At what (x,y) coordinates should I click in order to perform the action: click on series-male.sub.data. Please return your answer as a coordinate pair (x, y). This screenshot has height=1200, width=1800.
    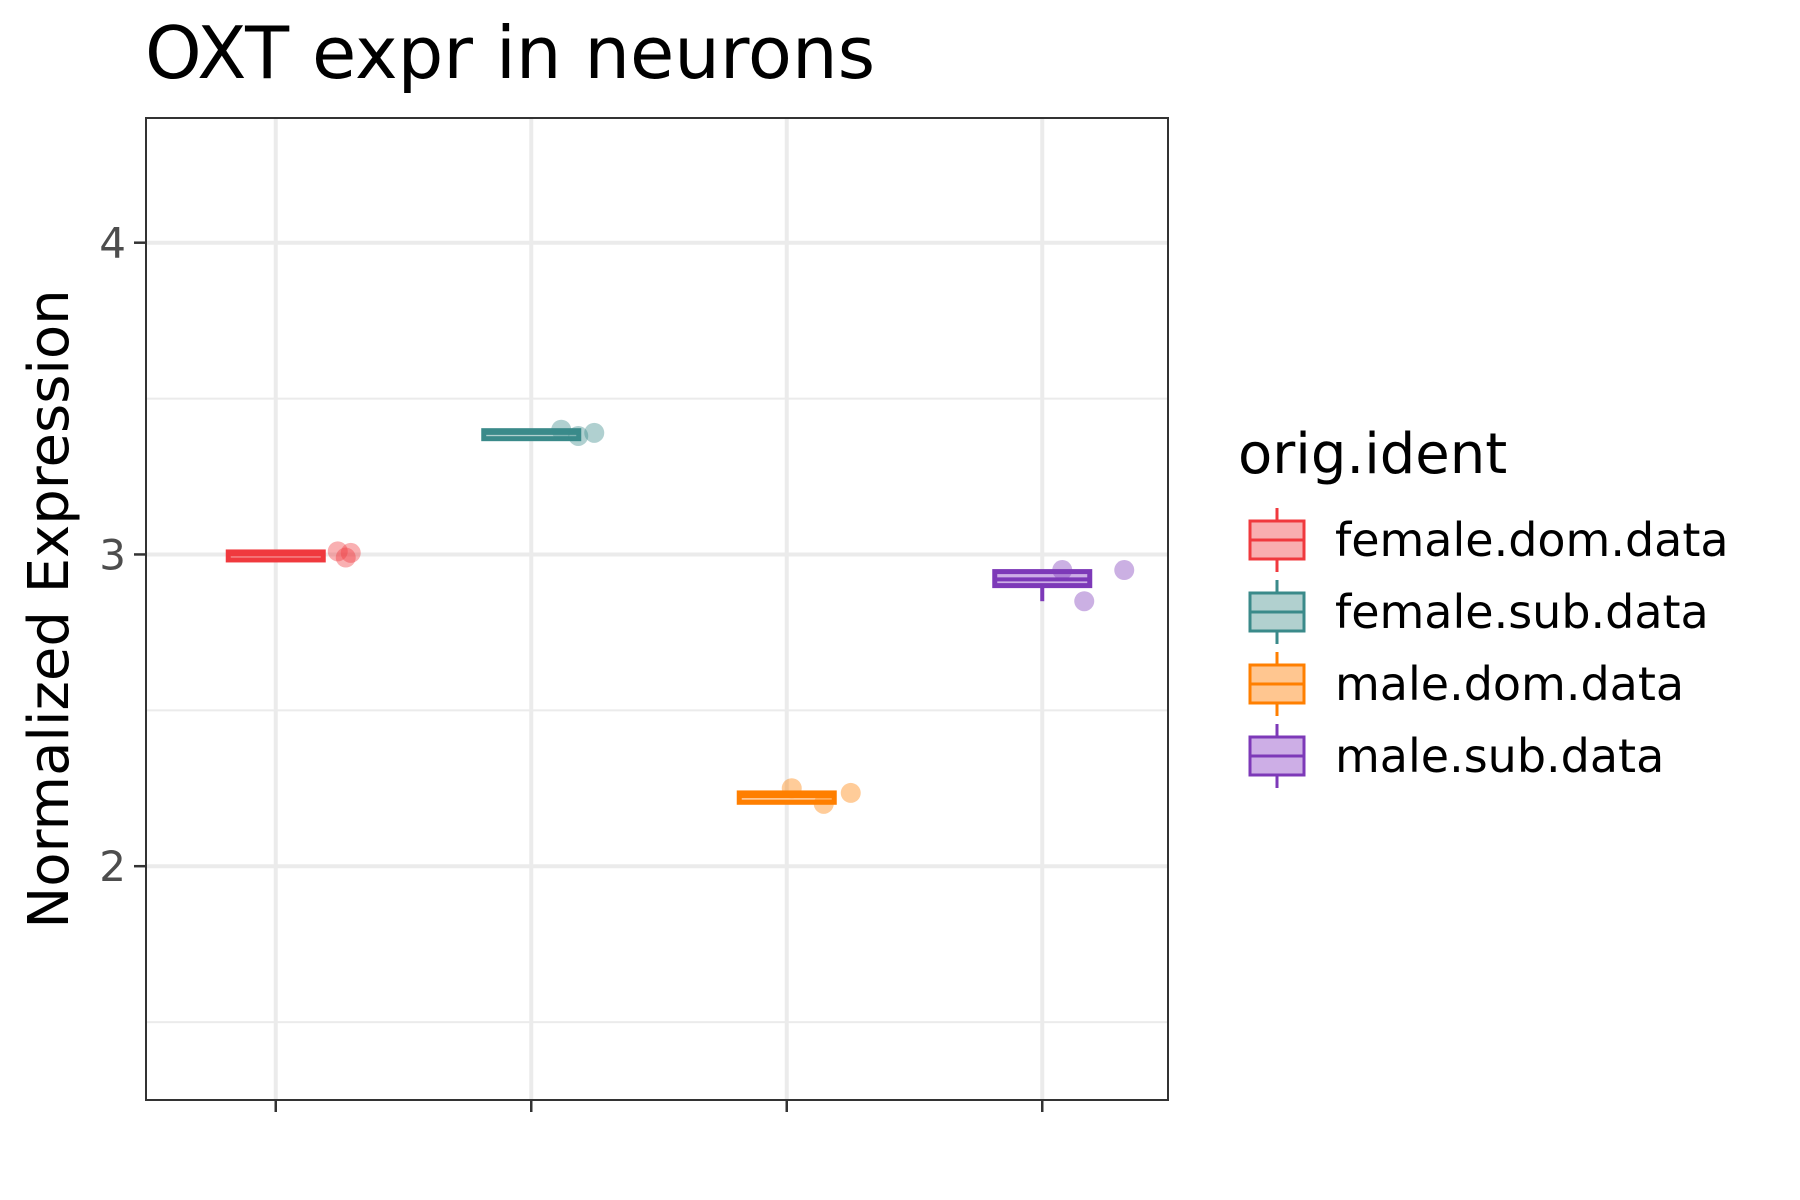
    Looking at the image, I should click on (1063, 586).